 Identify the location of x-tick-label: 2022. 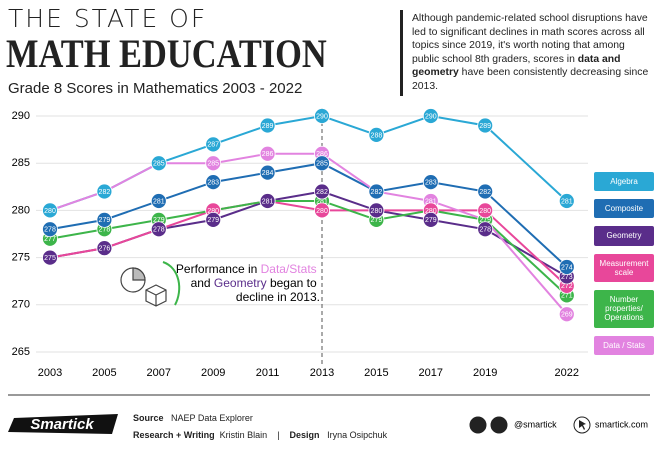
(567, 373).